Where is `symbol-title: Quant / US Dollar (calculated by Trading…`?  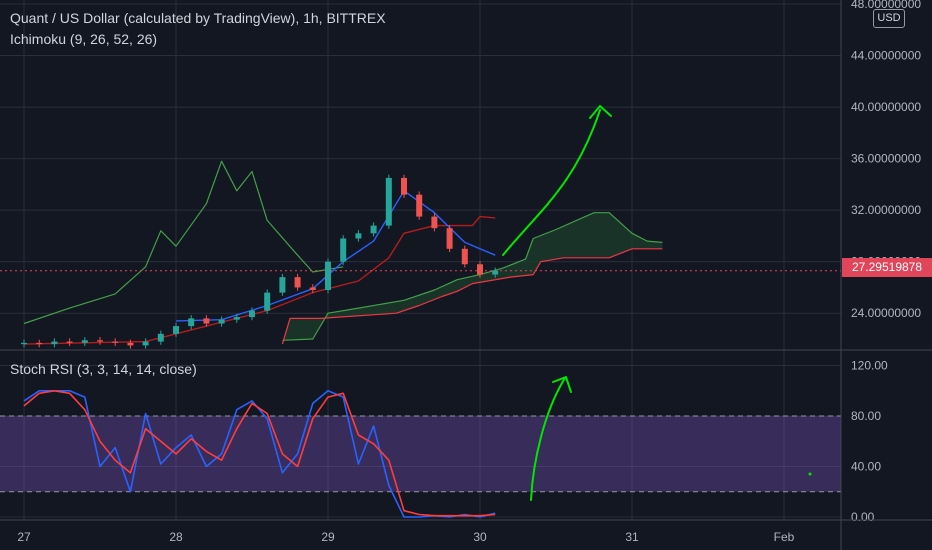
symbol-title: Quant / US Dollar (calculated by Trading… is located at coordinates (198, 18).